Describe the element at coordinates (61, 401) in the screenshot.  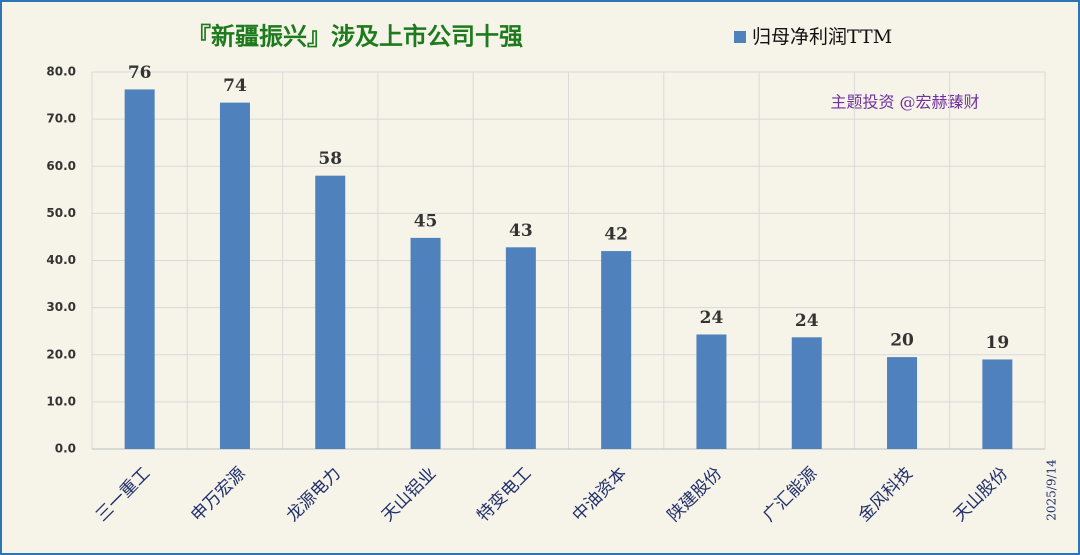
I see `y-tick-label: 10.0` at that location.